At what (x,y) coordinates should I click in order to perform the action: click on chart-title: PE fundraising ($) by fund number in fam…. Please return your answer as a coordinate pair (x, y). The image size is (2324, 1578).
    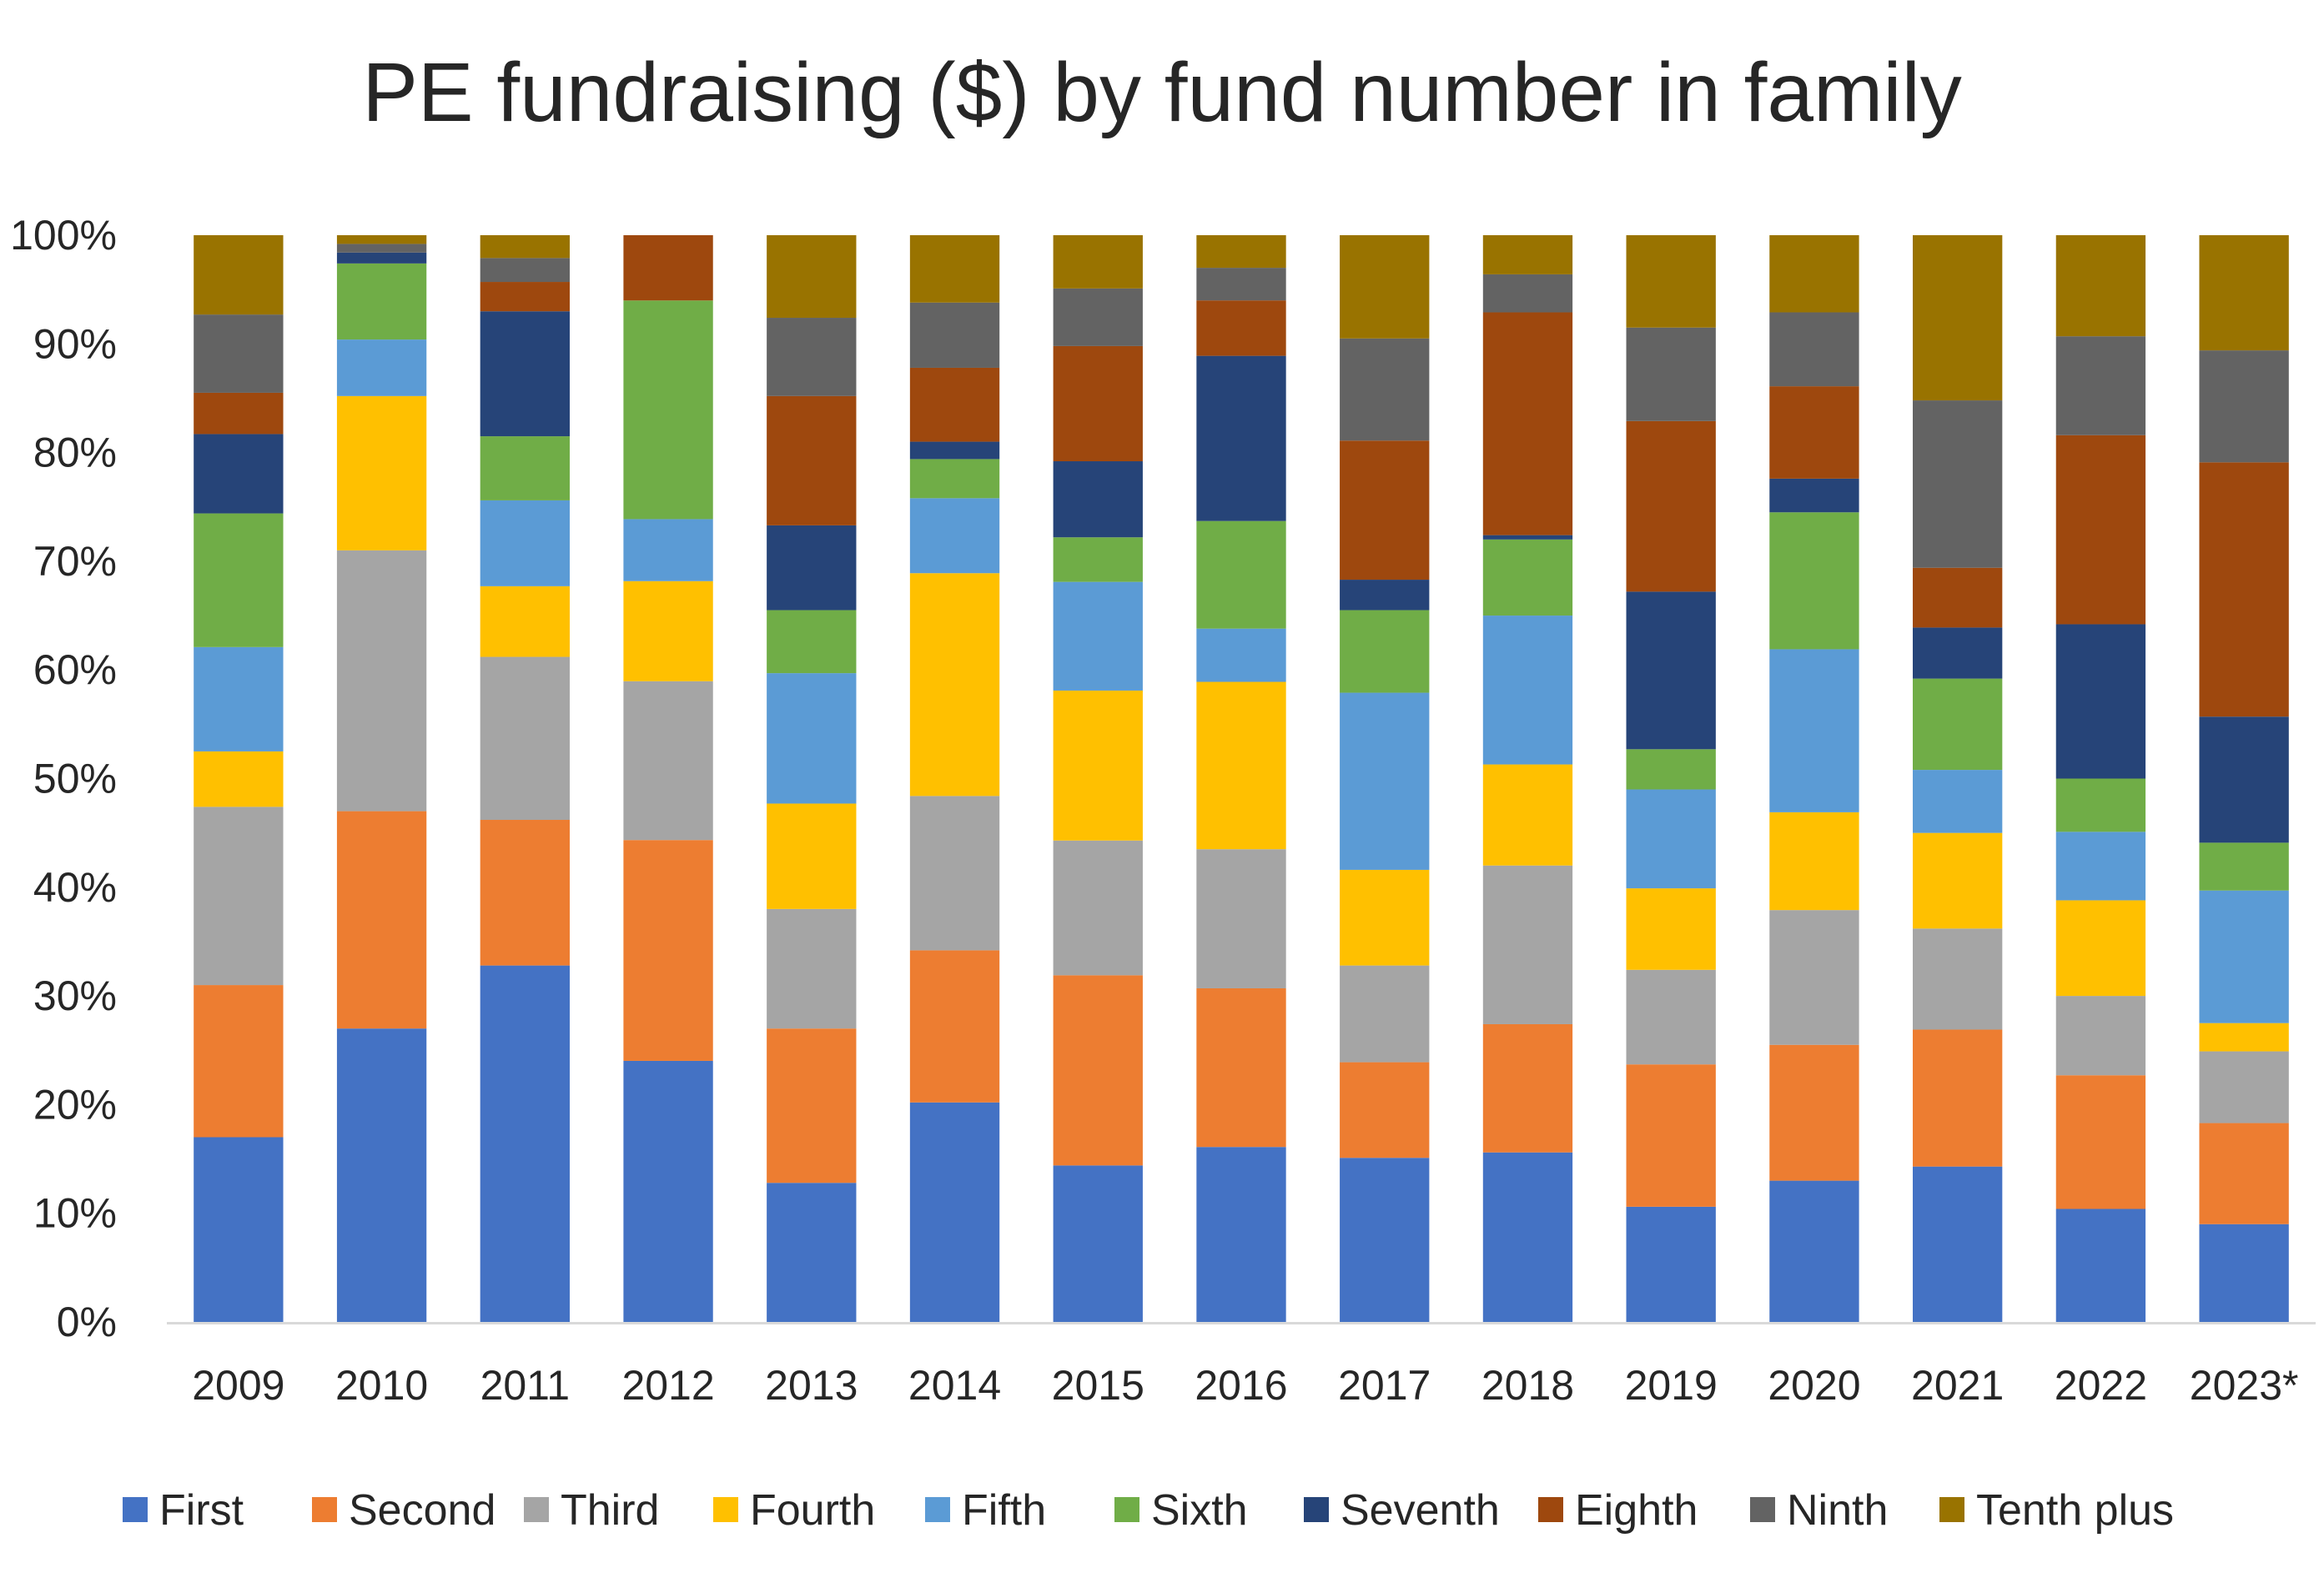
    Looking at the image, I should click on (1162, 92).